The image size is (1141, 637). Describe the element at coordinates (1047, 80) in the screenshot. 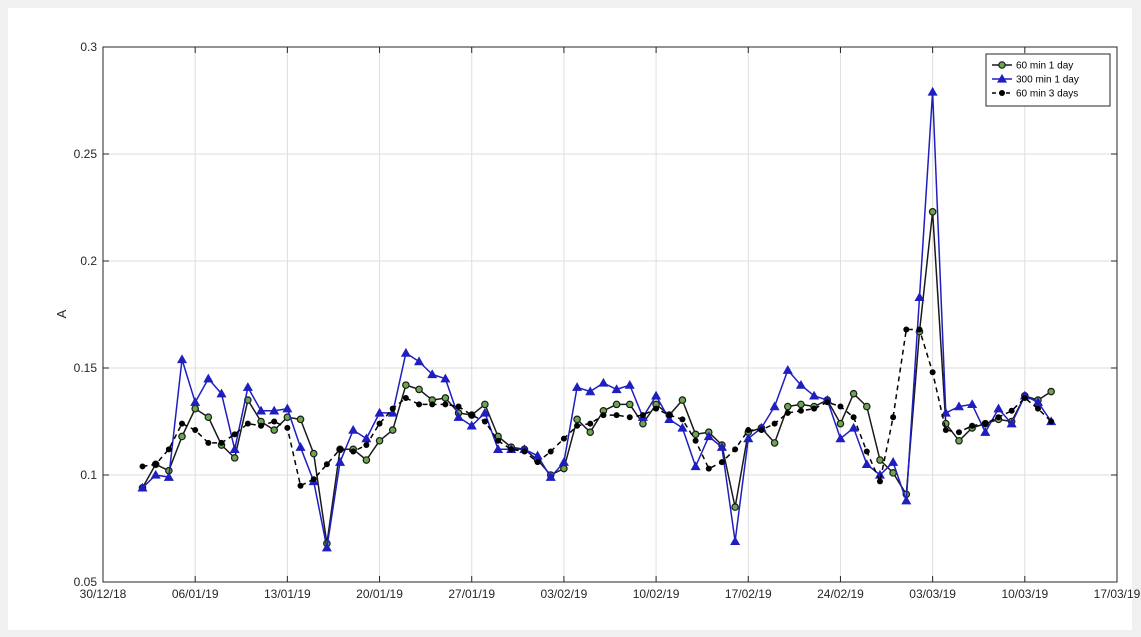

I see `legend-label: 300 min 1 day` at that location.